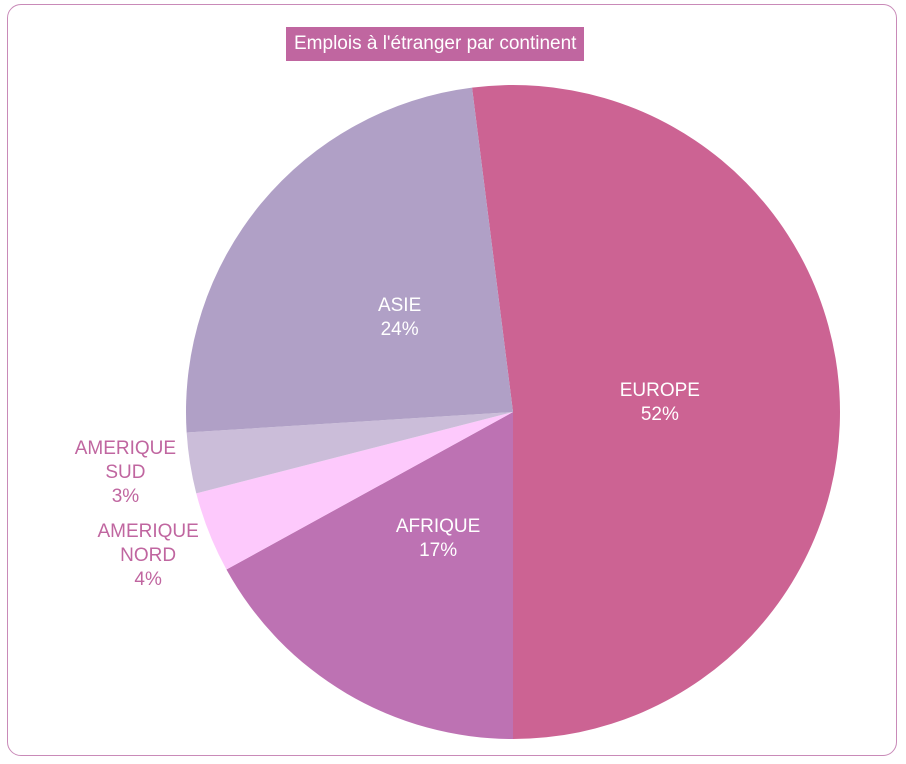 The image size is (906, 764). I want to click on slice-label: ASIE, so click(399, 306).